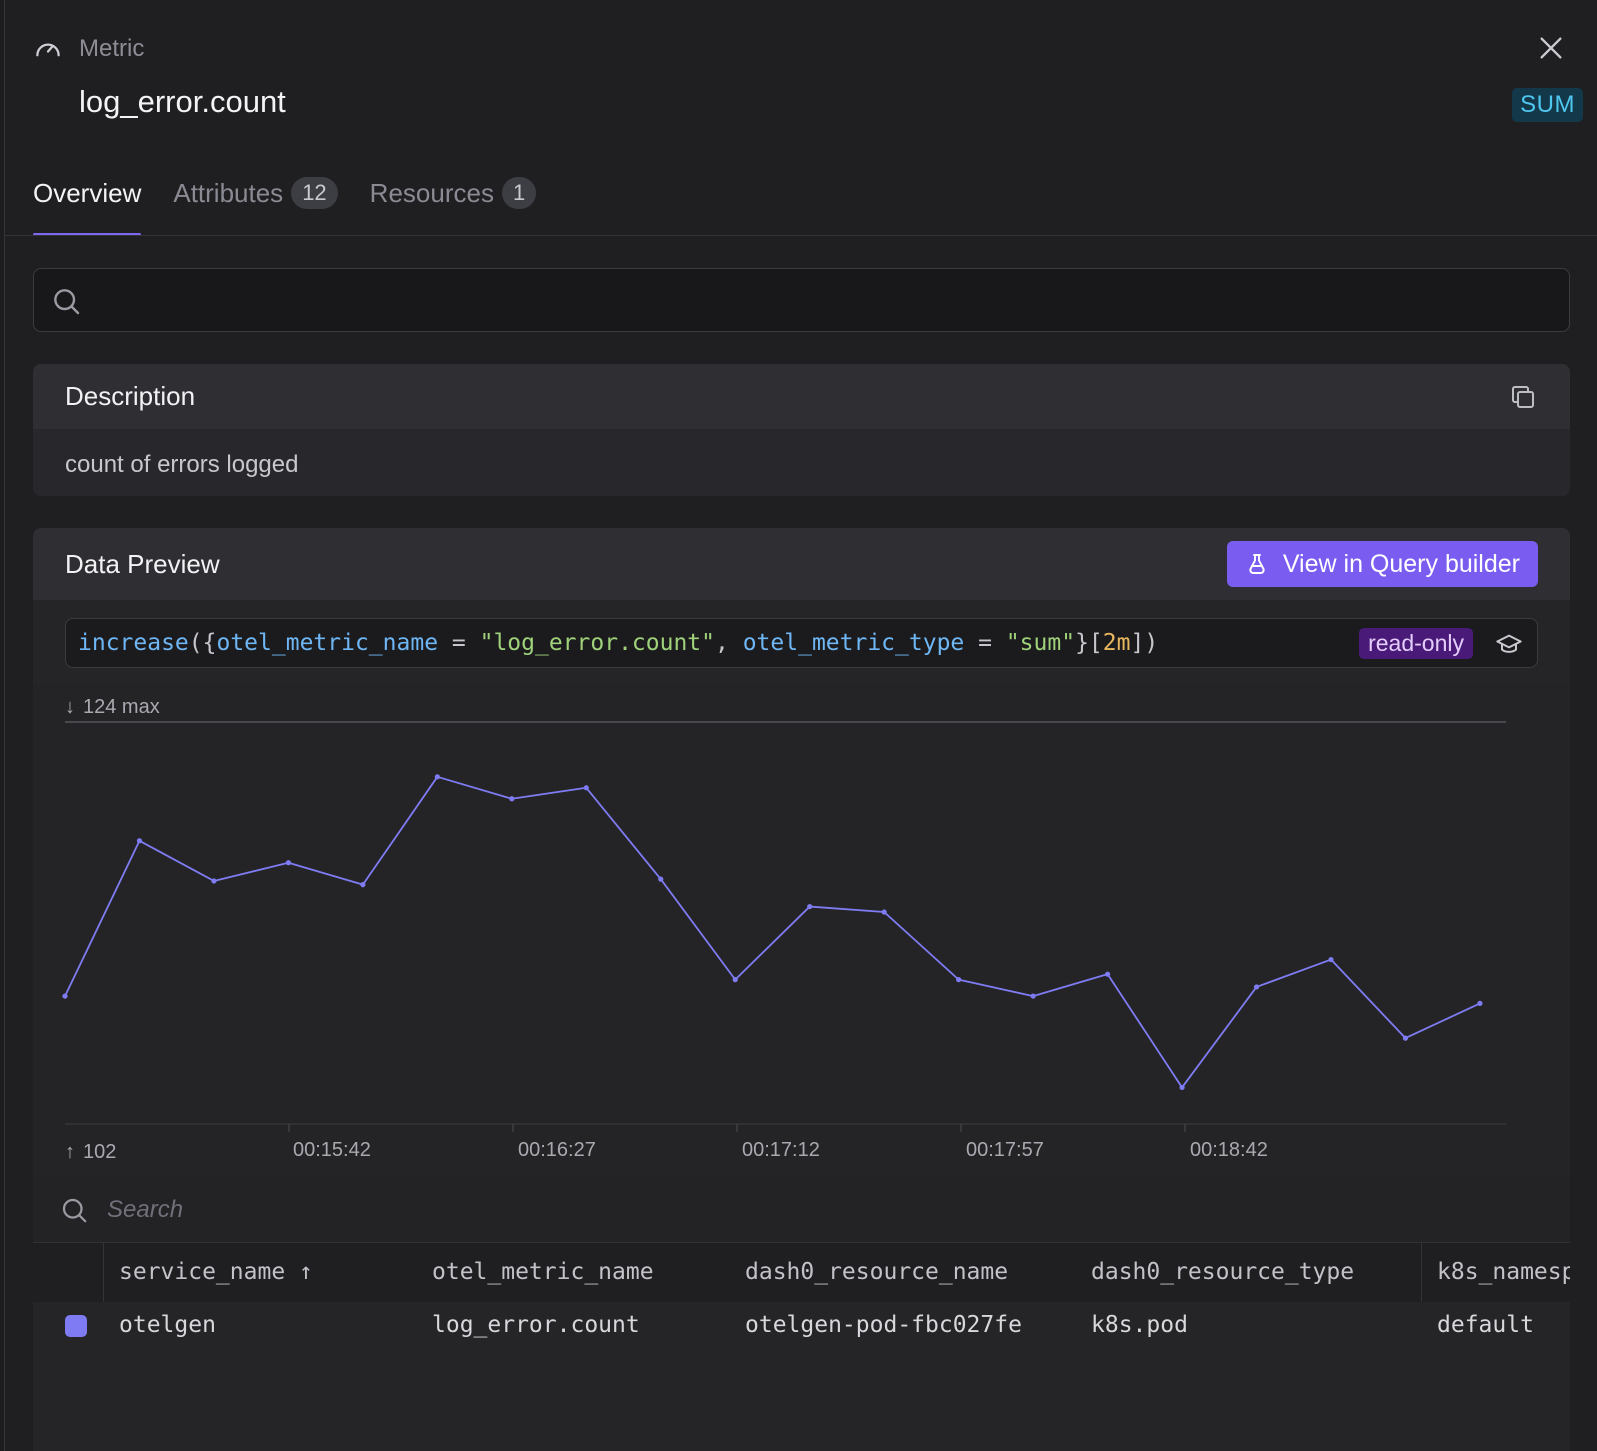  Describe the element at coordinates (327, 643) in the screenshot. I see `query-label-key: otel_metric_name` at that location.